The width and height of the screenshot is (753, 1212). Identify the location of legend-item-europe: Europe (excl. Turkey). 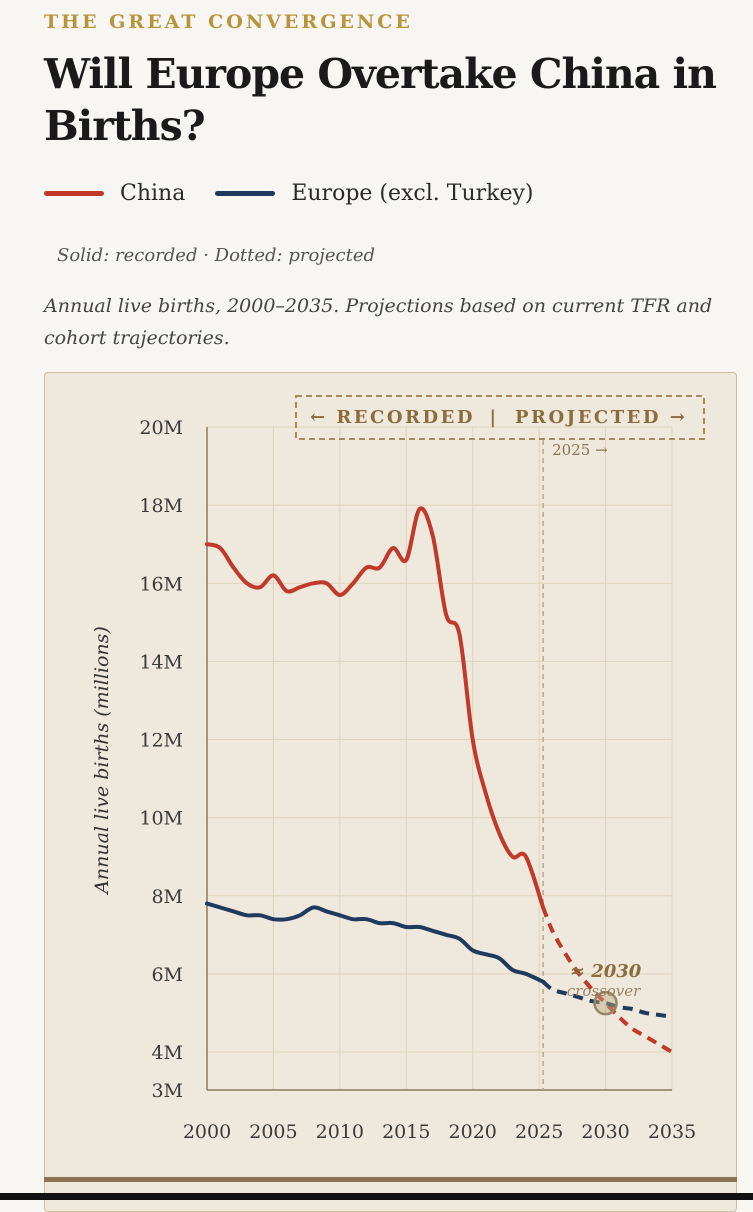
(374, 193).